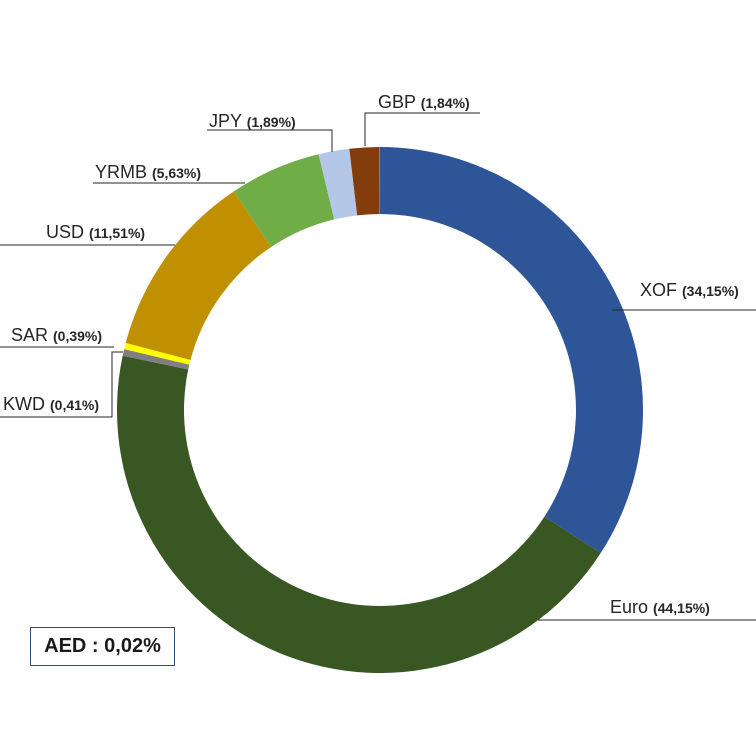  What do you see at coordinates (364, 181) in the screenshot?
I see `slice-gbp` at bounding box center [364, 181].